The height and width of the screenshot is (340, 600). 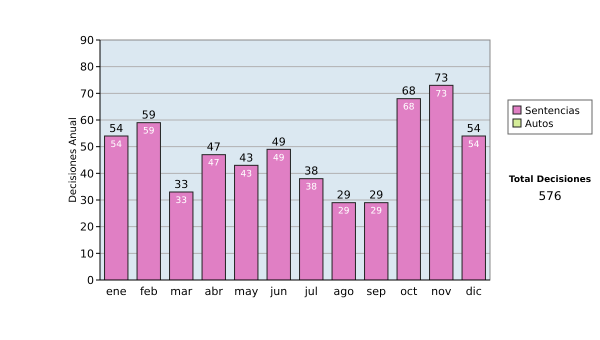 I want to click on total-label: 47, so click(x=213, y=147).